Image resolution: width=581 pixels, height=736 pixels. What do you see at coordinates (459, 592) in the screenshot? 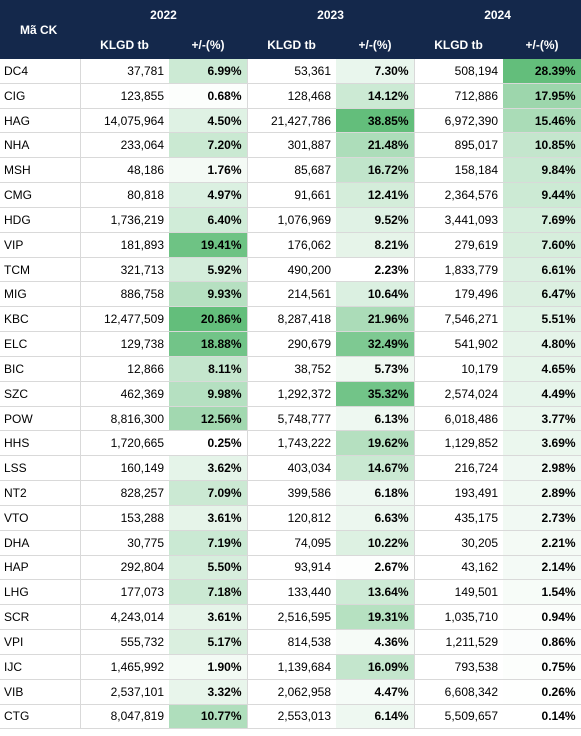
I see `volume-2024-cell: 149,501` at bounding box center [459, 592].